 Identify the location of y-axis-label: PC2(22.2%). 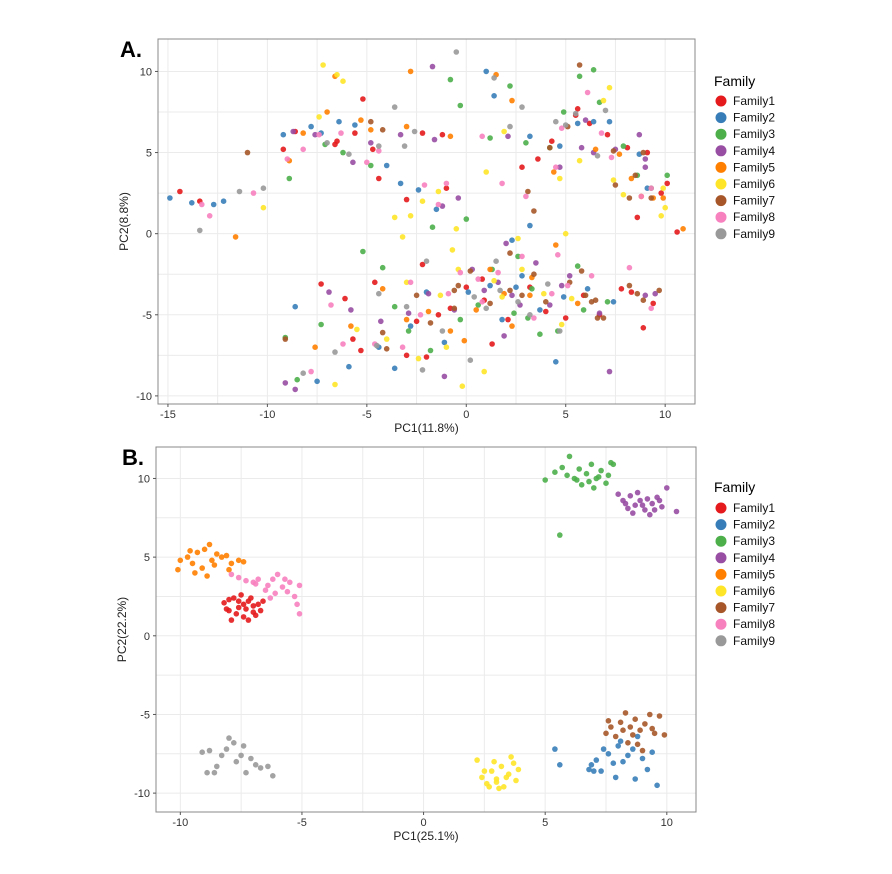
(122, 629).